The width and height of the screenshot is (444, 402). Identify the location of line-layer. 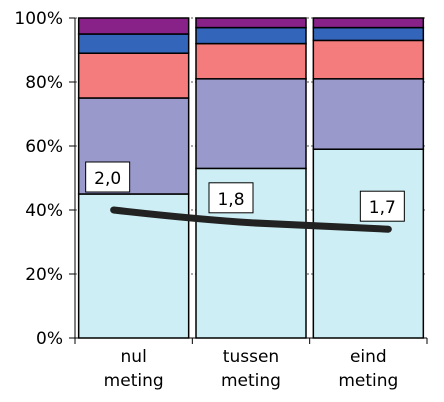
(251, 219).